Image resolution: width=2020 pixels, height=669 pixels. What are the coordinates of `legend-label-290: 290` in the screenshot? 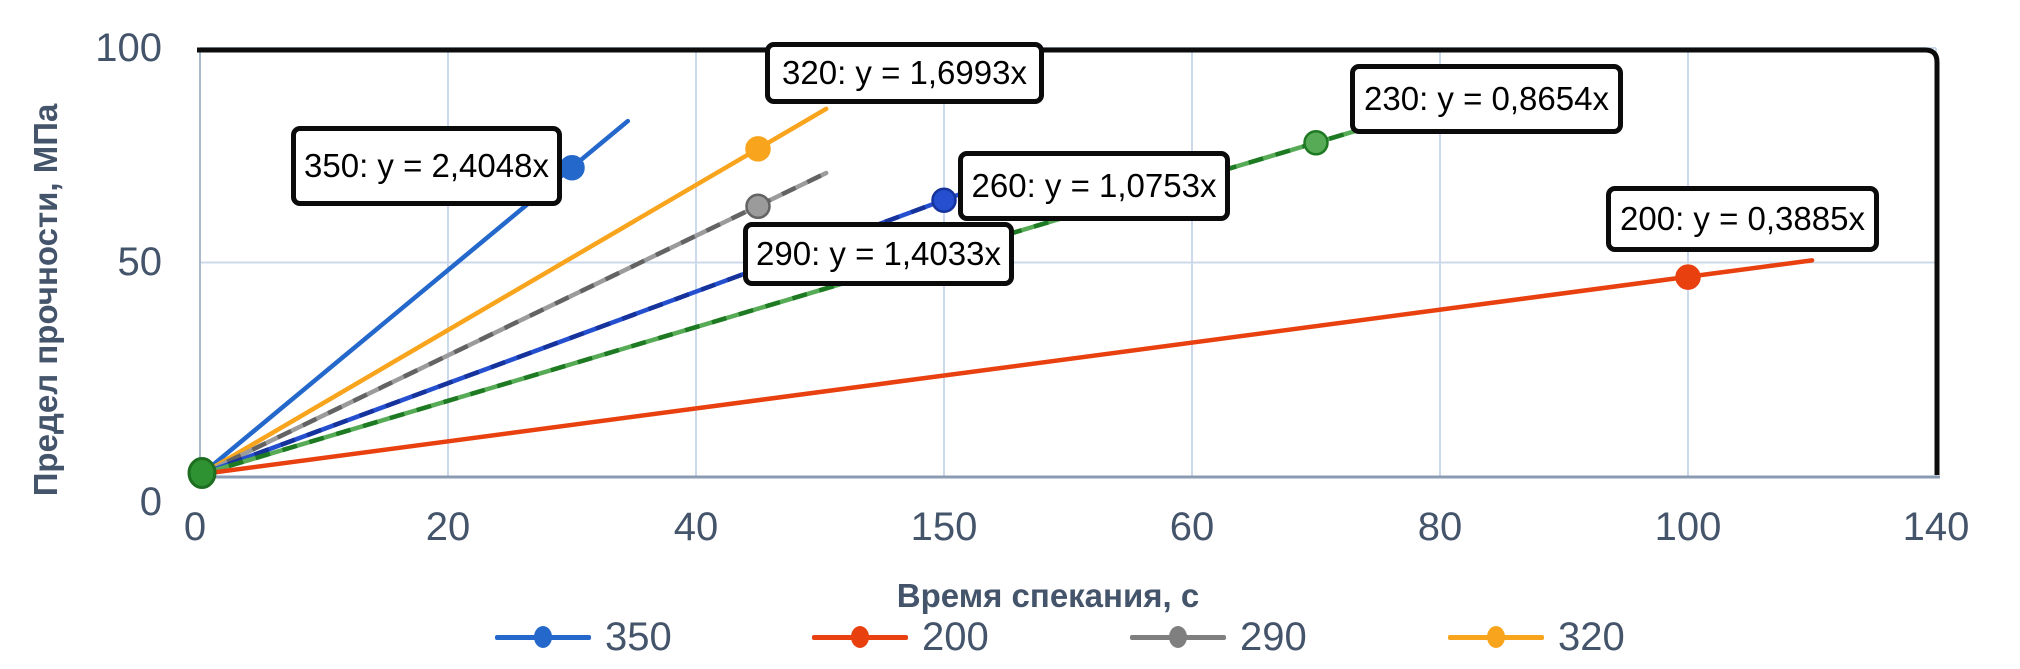 It's located at (1273, 637).